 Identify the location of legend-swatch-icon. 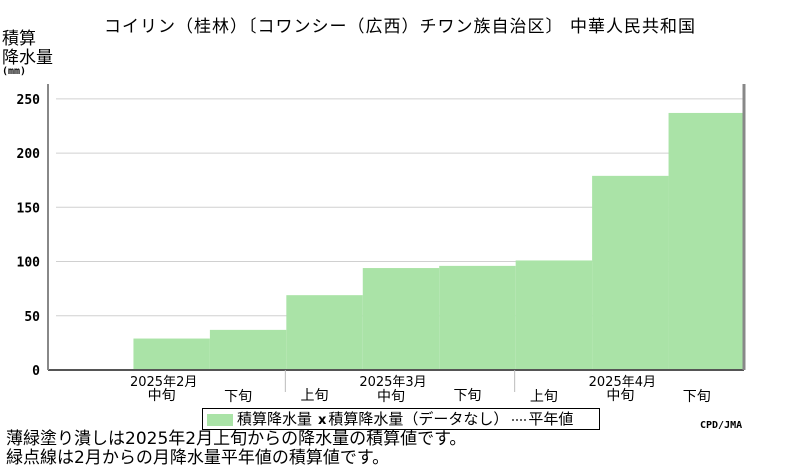
(220, 419).